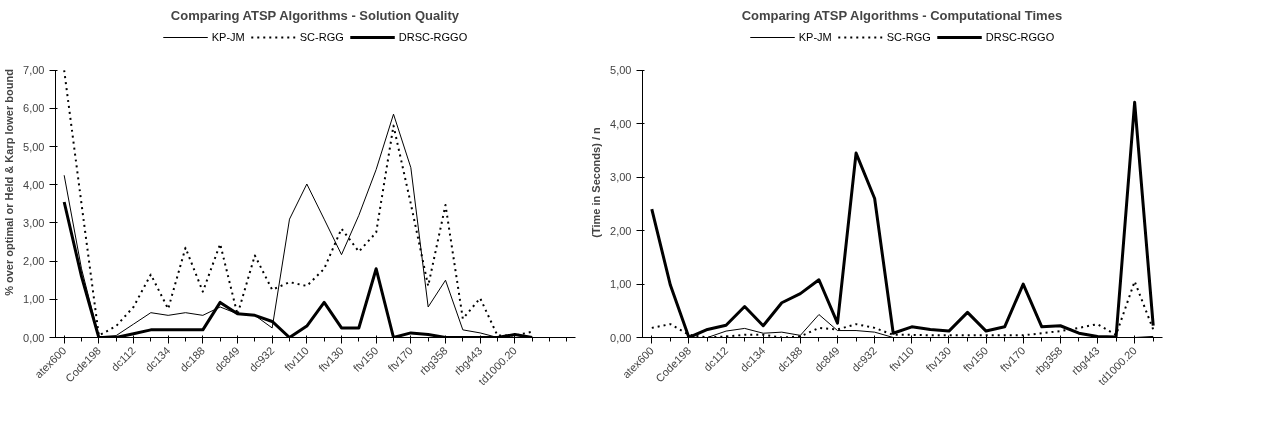 The image size is (1265, 427). What do you see at coordinates (34, 70) in the screenshot?
I see `y-tick-label: 7,00` at bounding box center [34, 70].